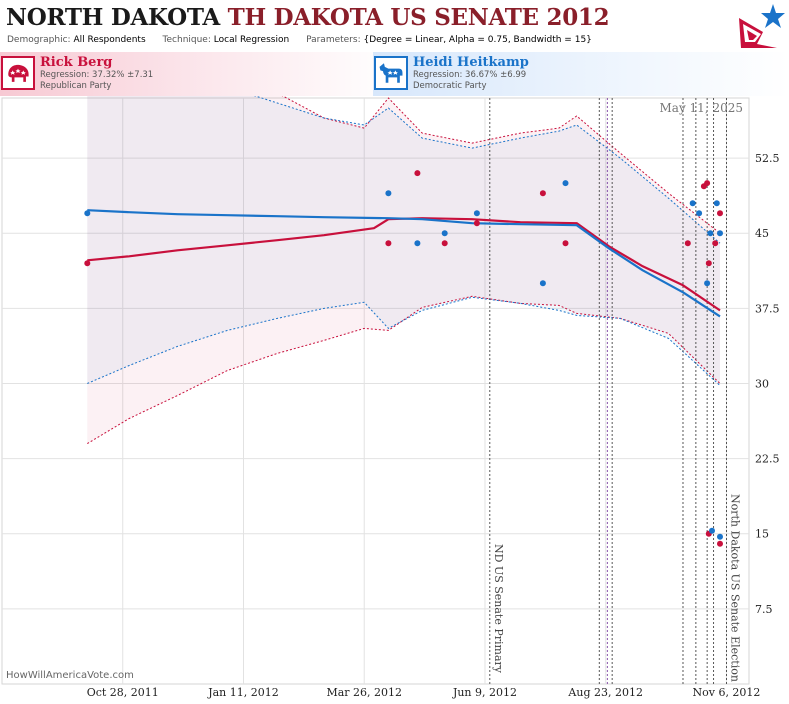 The image size is (789, 704). Describe the element at coordinates (701, 108) in the screenshot. I see `current-date-label: May 11, 2025` at that location.